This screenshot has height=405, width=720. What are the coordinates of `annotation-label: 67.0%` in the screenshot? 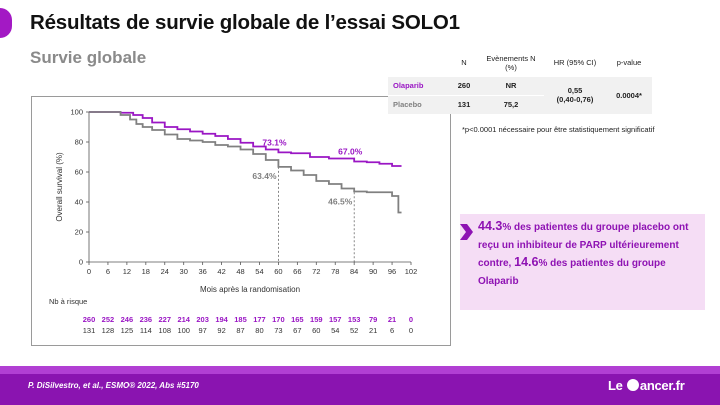 It's located at (350, 152).